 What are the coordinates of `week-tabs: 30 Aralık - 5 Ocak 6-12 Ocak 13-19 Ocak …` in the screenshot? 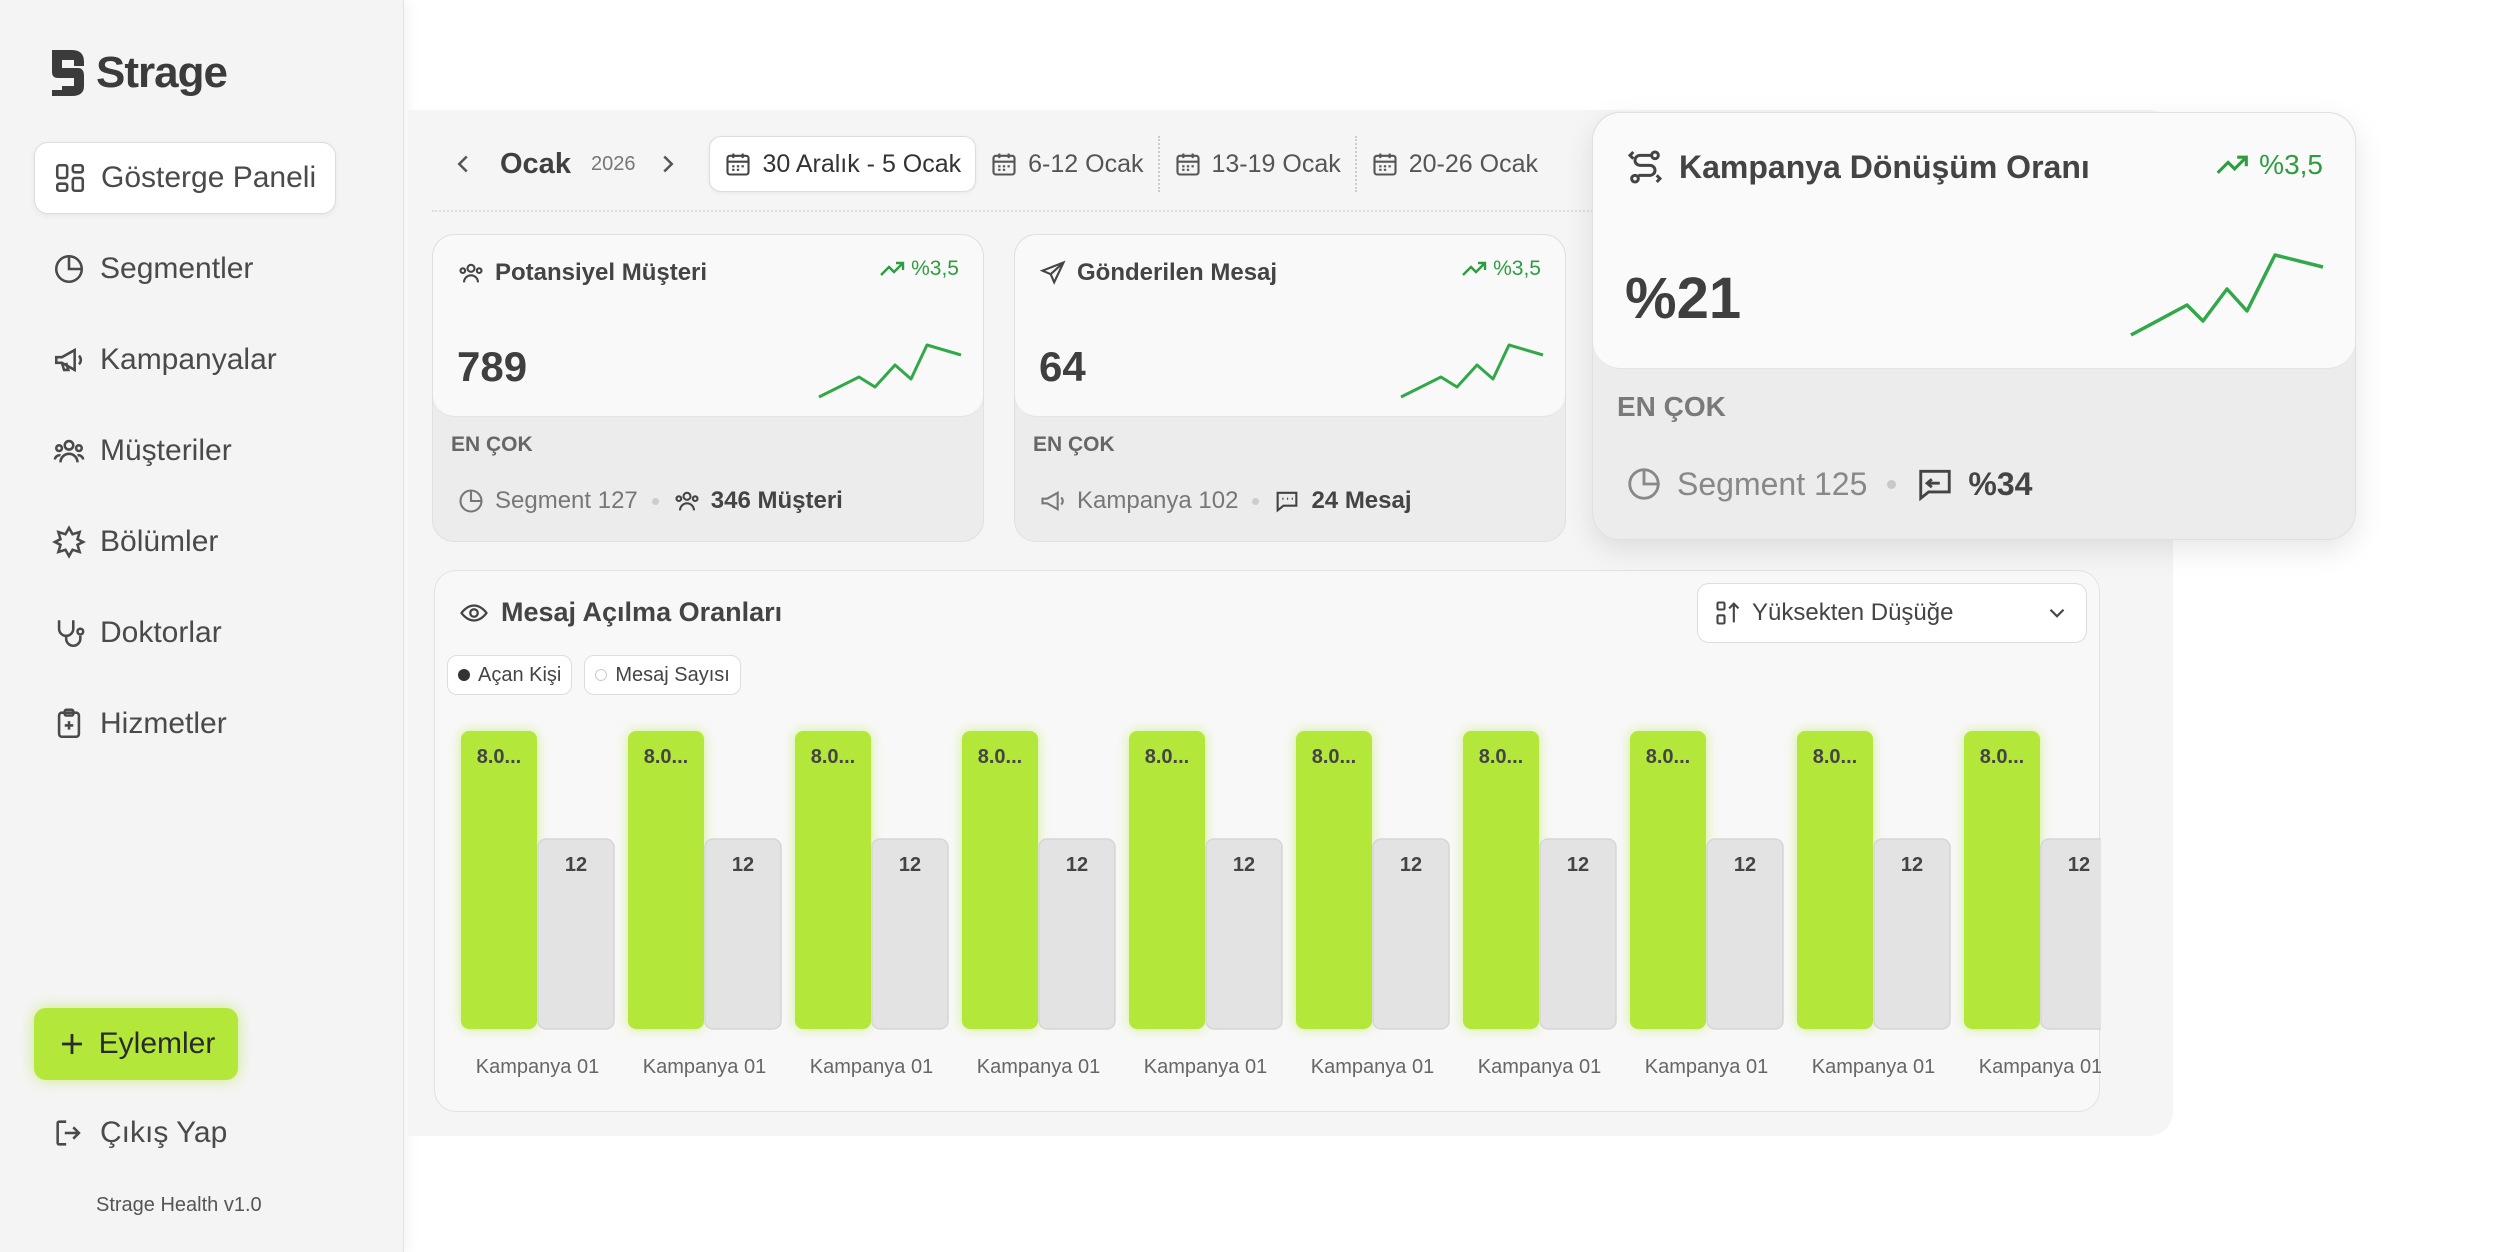 It's located at (1130, 164).